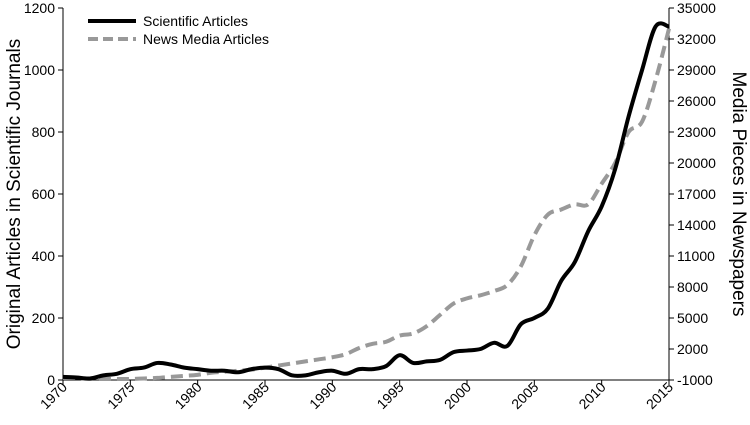  Describe the element at coordinates (696, 8) in the screenshot. I see `right-y-tick-label: 35000` at that location.